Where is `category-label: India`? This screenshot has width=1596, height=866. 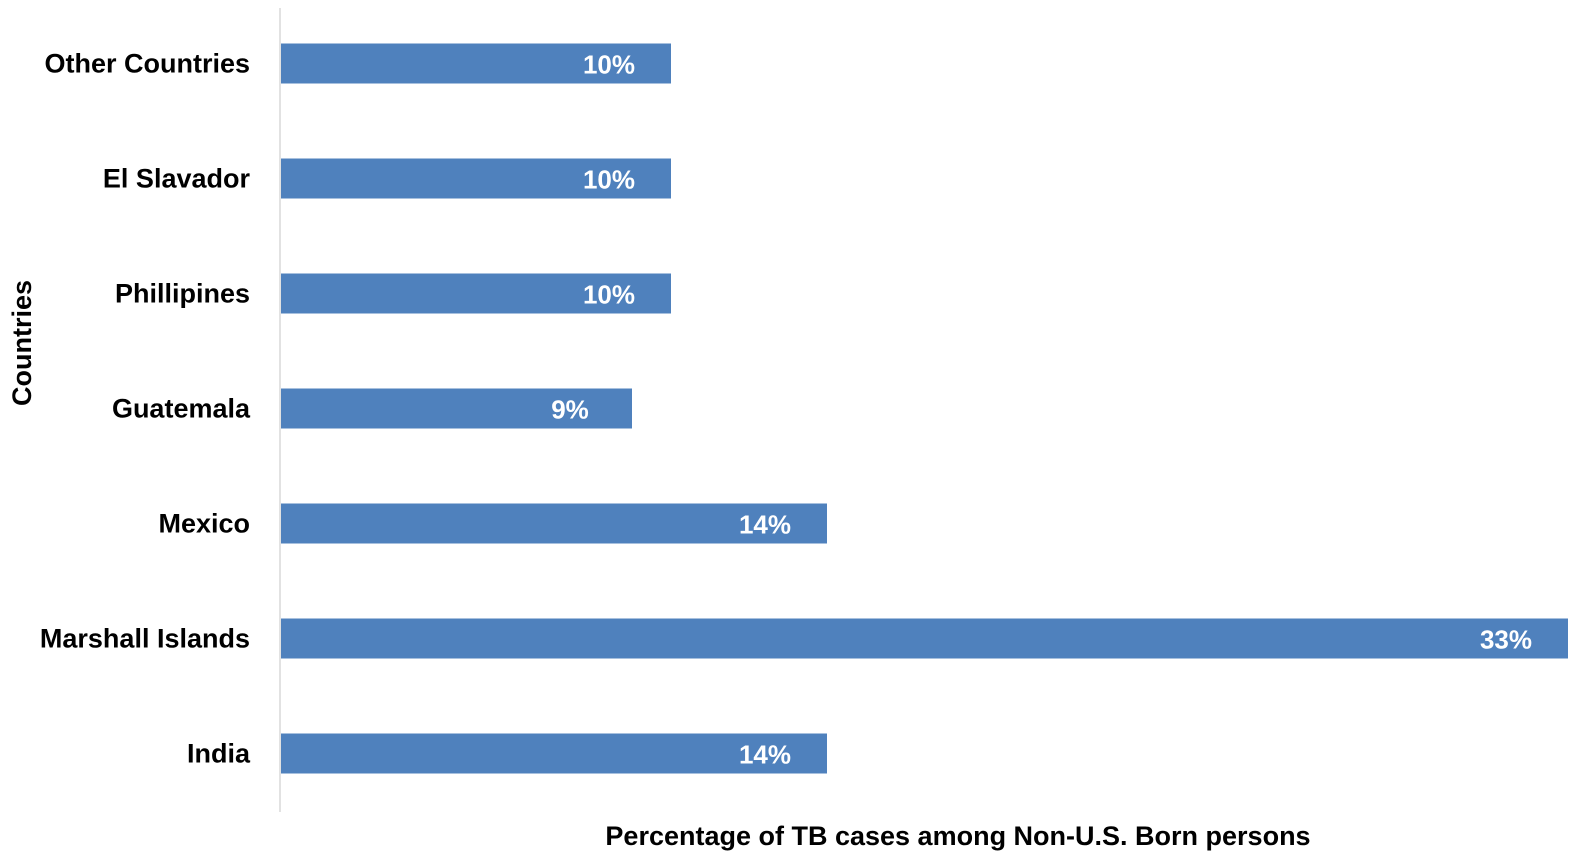
category-label: India is located at coordinates (219, 754).